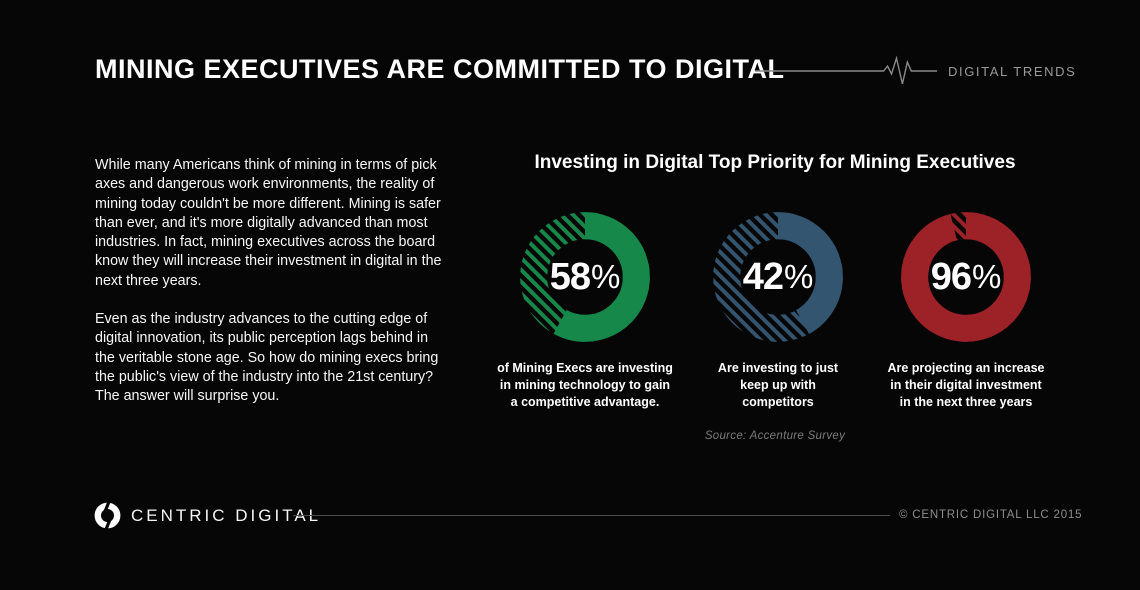 The height and width of the screenshot is (590, 1140). I want to click on footer-divider-line, so click(591, 515).